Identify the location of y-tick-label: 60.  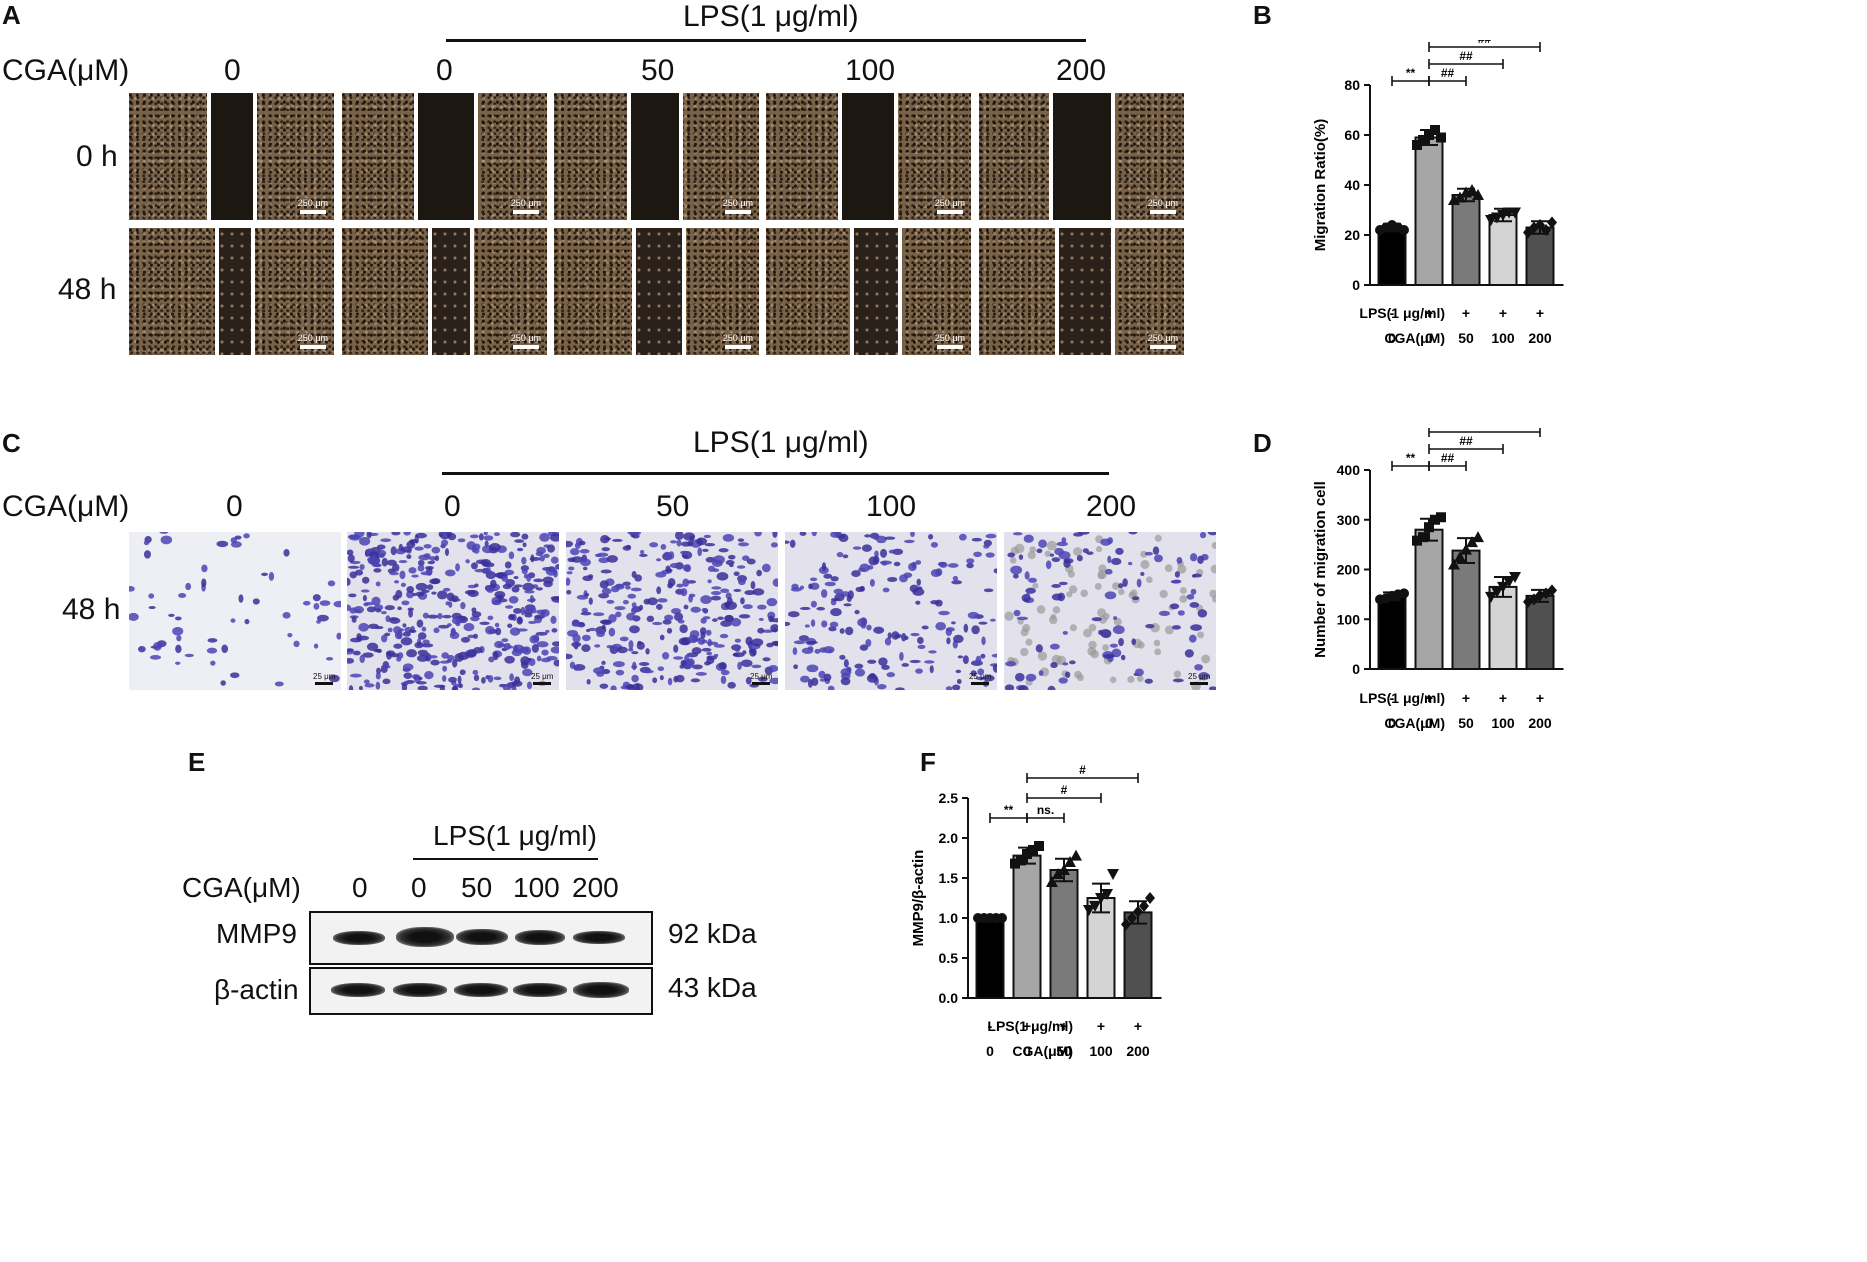
(1352, 135).